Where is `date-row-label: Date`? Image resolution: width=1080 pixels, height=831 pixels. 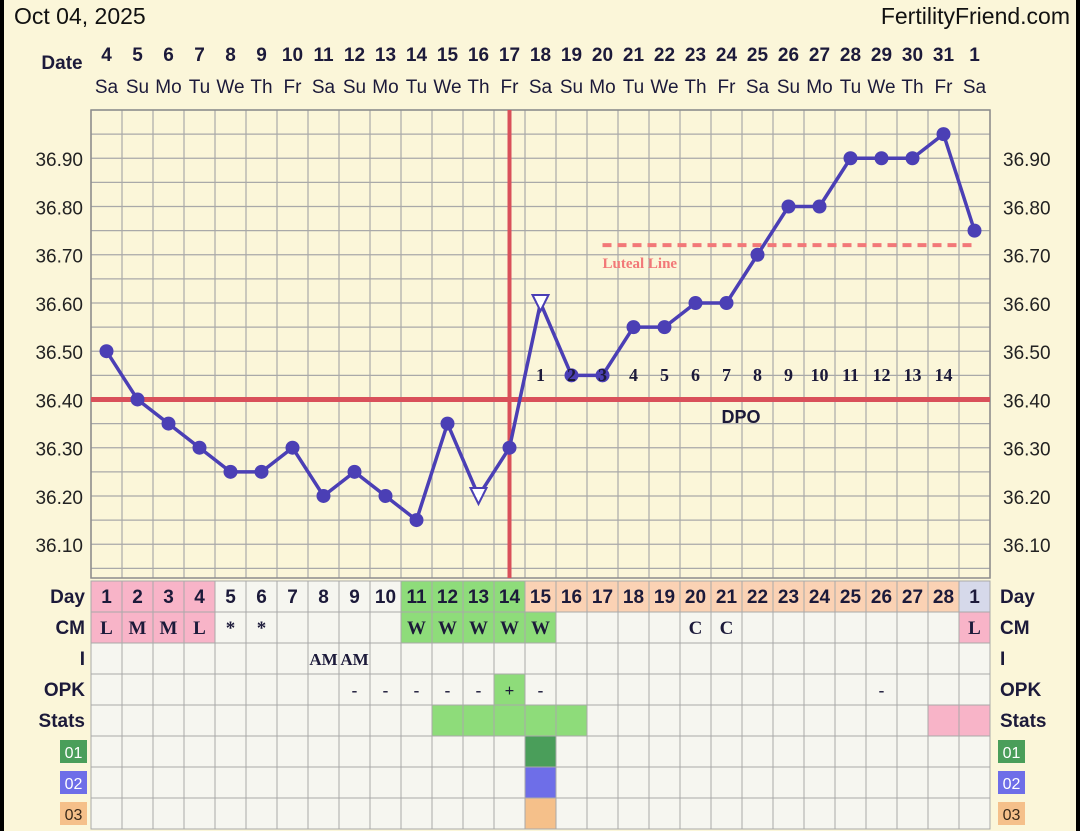 date-row-label: Date is located at coordinates (61, 63).